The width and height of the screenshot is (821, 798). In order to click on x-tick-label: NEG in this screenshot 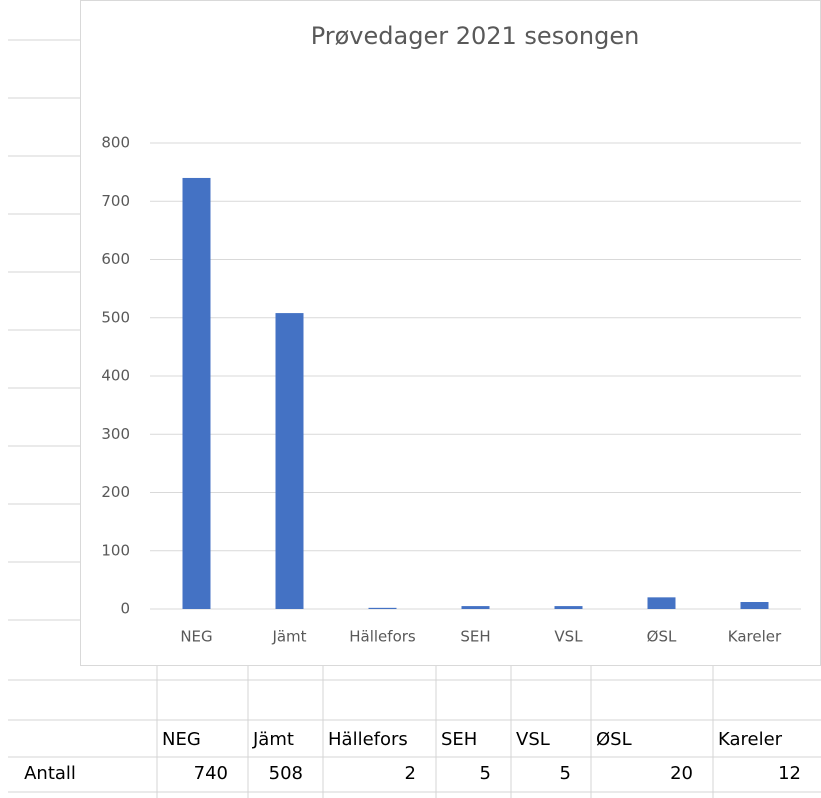, I will do `click(196, 637)`.